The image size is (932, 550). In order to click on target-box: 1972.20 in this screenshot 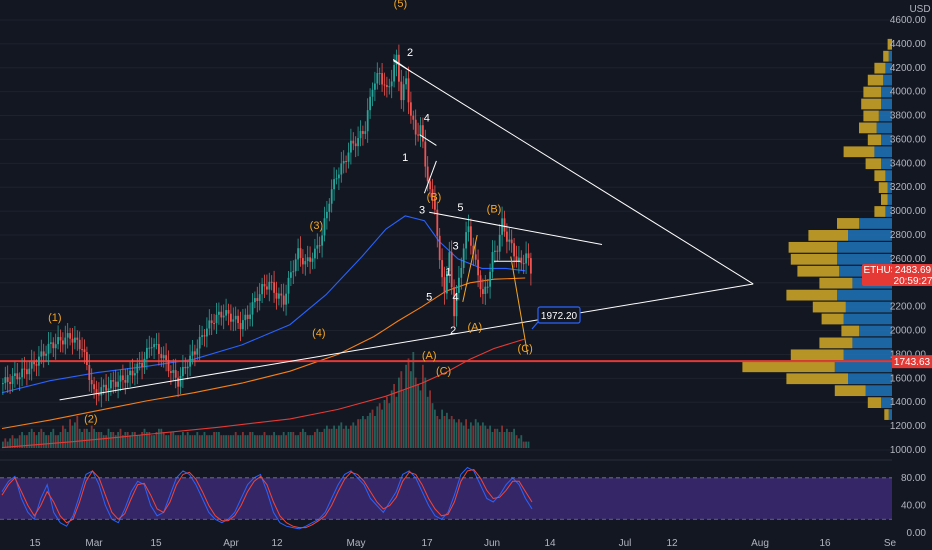, I will do `click(556, 318)`.